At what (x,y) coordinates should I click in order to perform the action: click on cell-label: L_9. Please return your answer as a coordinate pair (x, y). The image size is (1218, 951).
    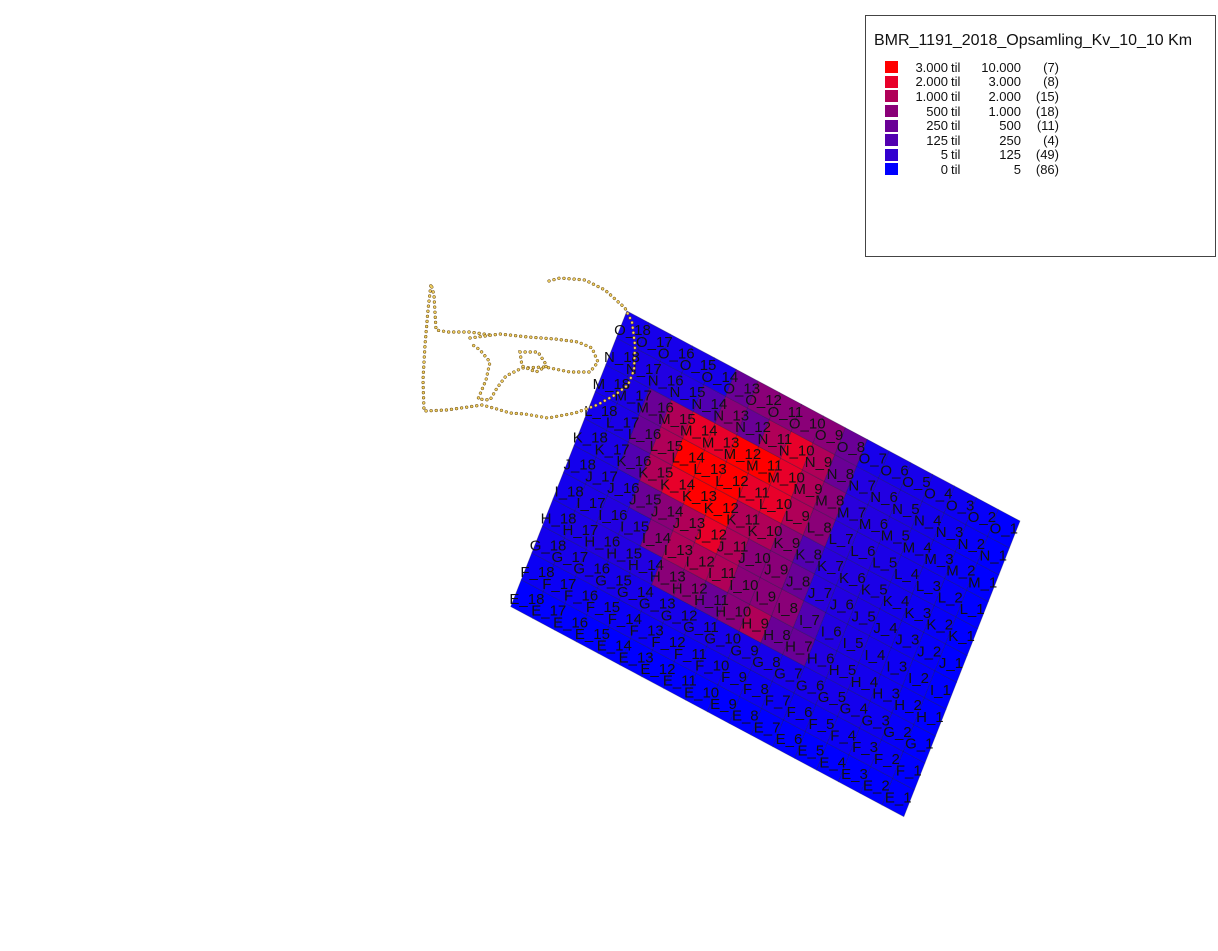
    Looking at the image, I should click on (797, 516).